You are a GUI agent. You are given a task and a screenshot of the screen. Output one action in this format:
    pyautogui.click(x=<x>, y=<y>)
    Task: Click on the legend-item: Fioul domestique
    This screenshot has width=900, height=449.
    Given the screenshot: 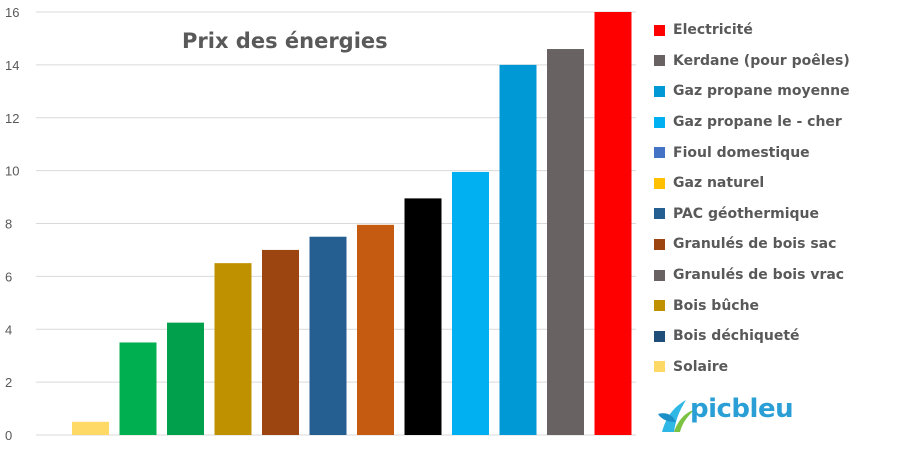 What is the action you would take?
    pyautogui.click(x=774, y=152)
    